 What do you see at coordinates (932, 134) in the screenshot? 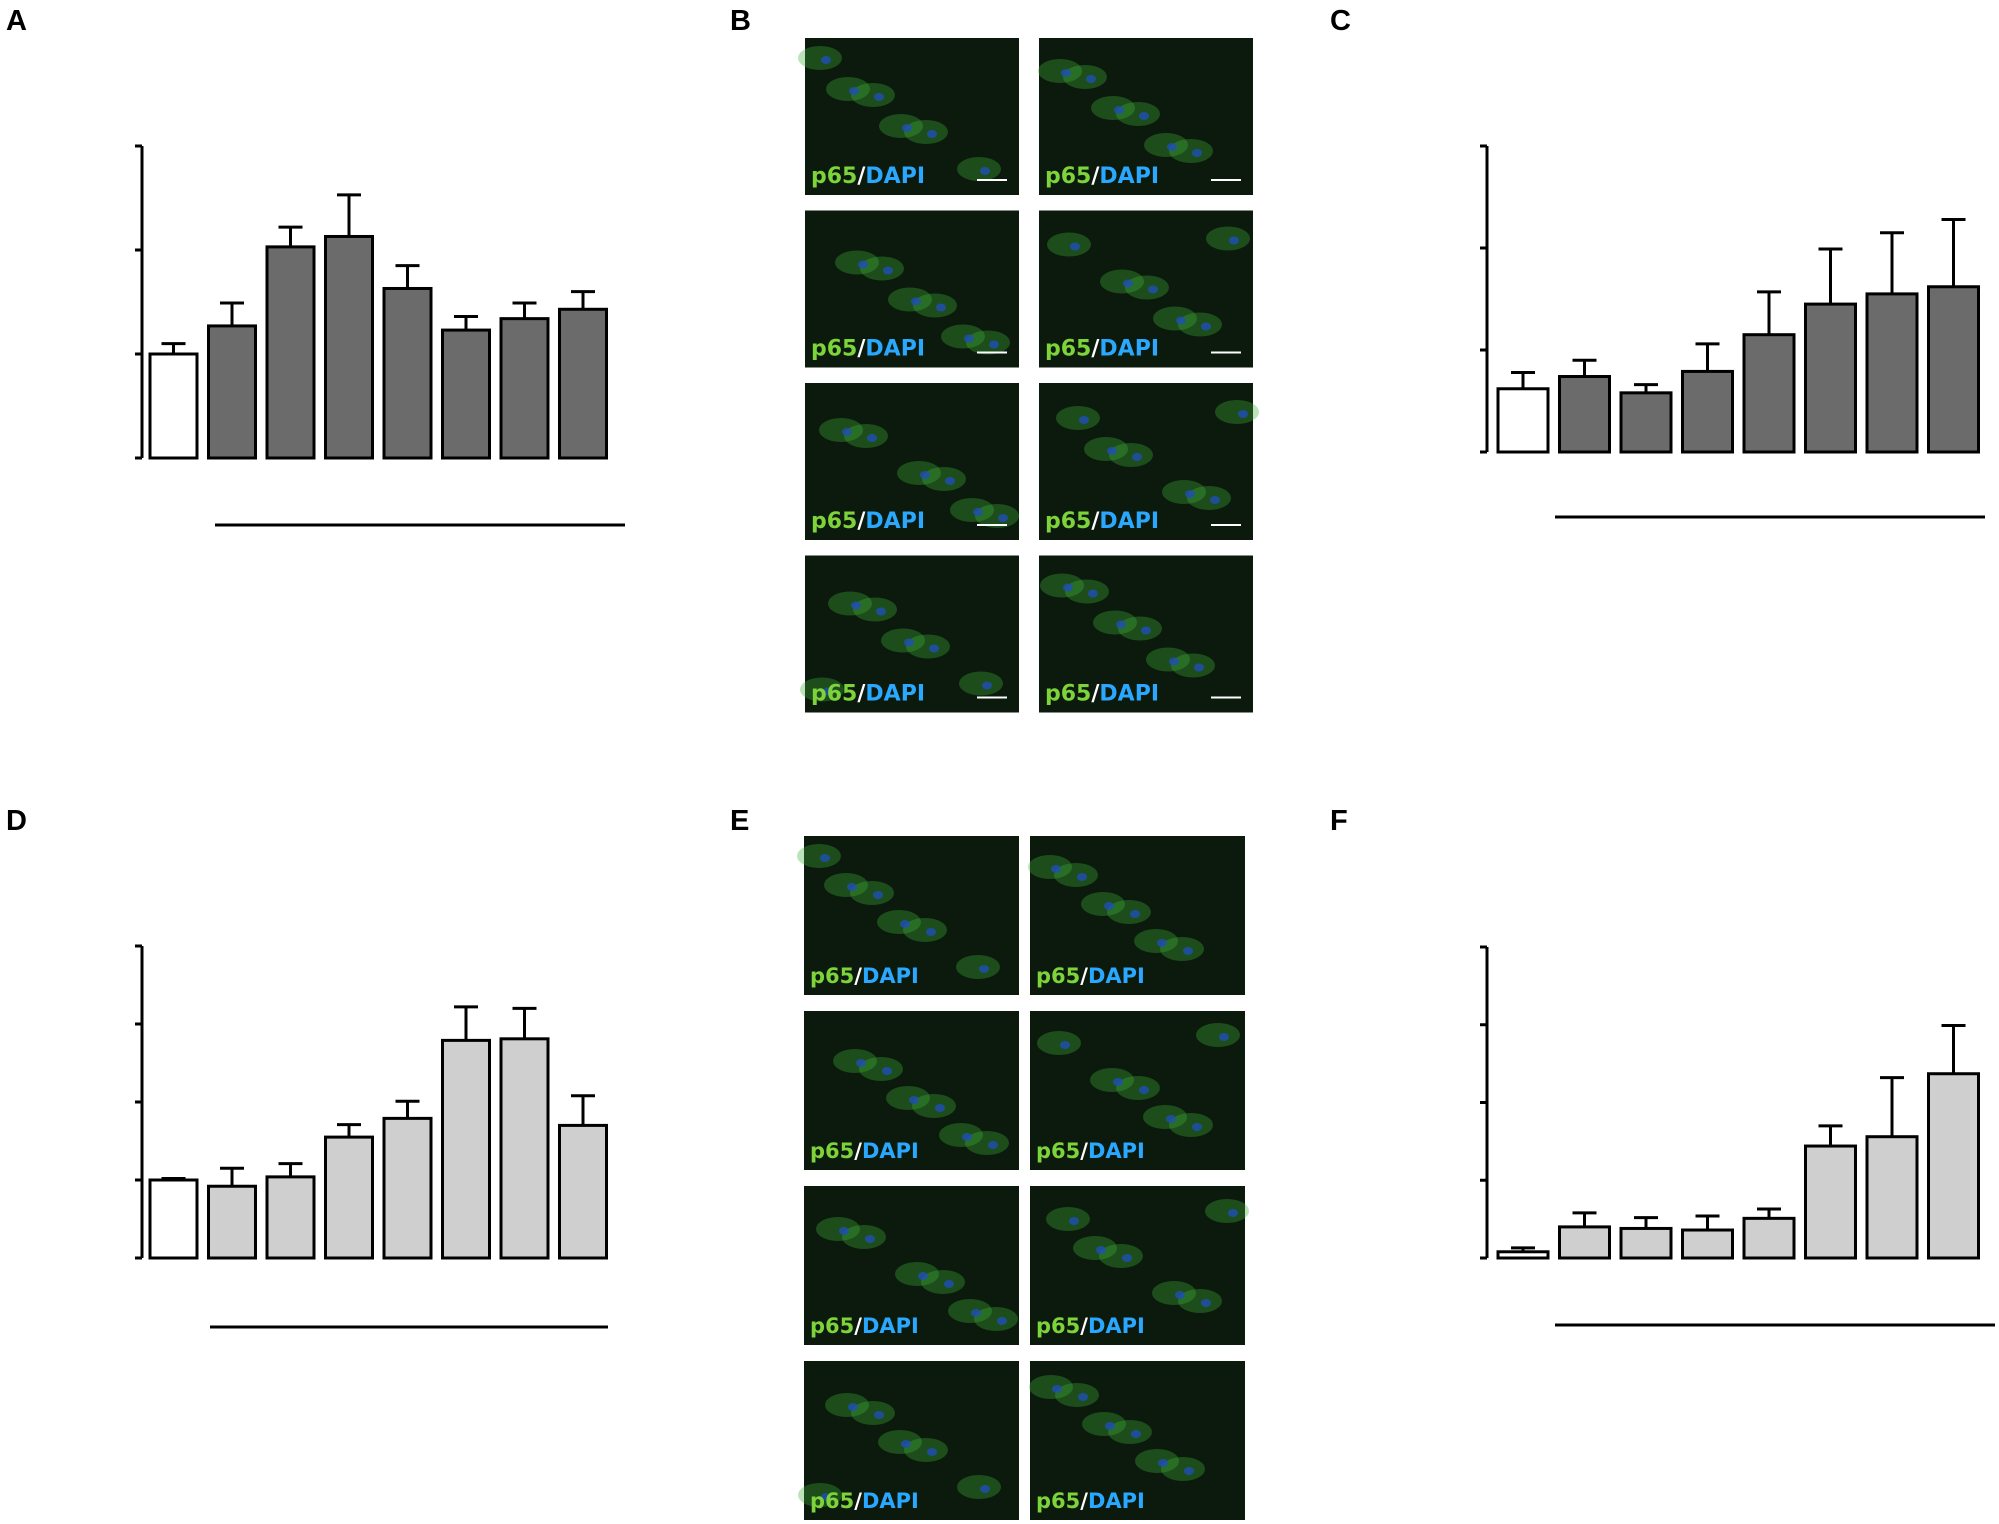
I see `micrograph-b-0-nucleus` at bounding box center [932, 134].